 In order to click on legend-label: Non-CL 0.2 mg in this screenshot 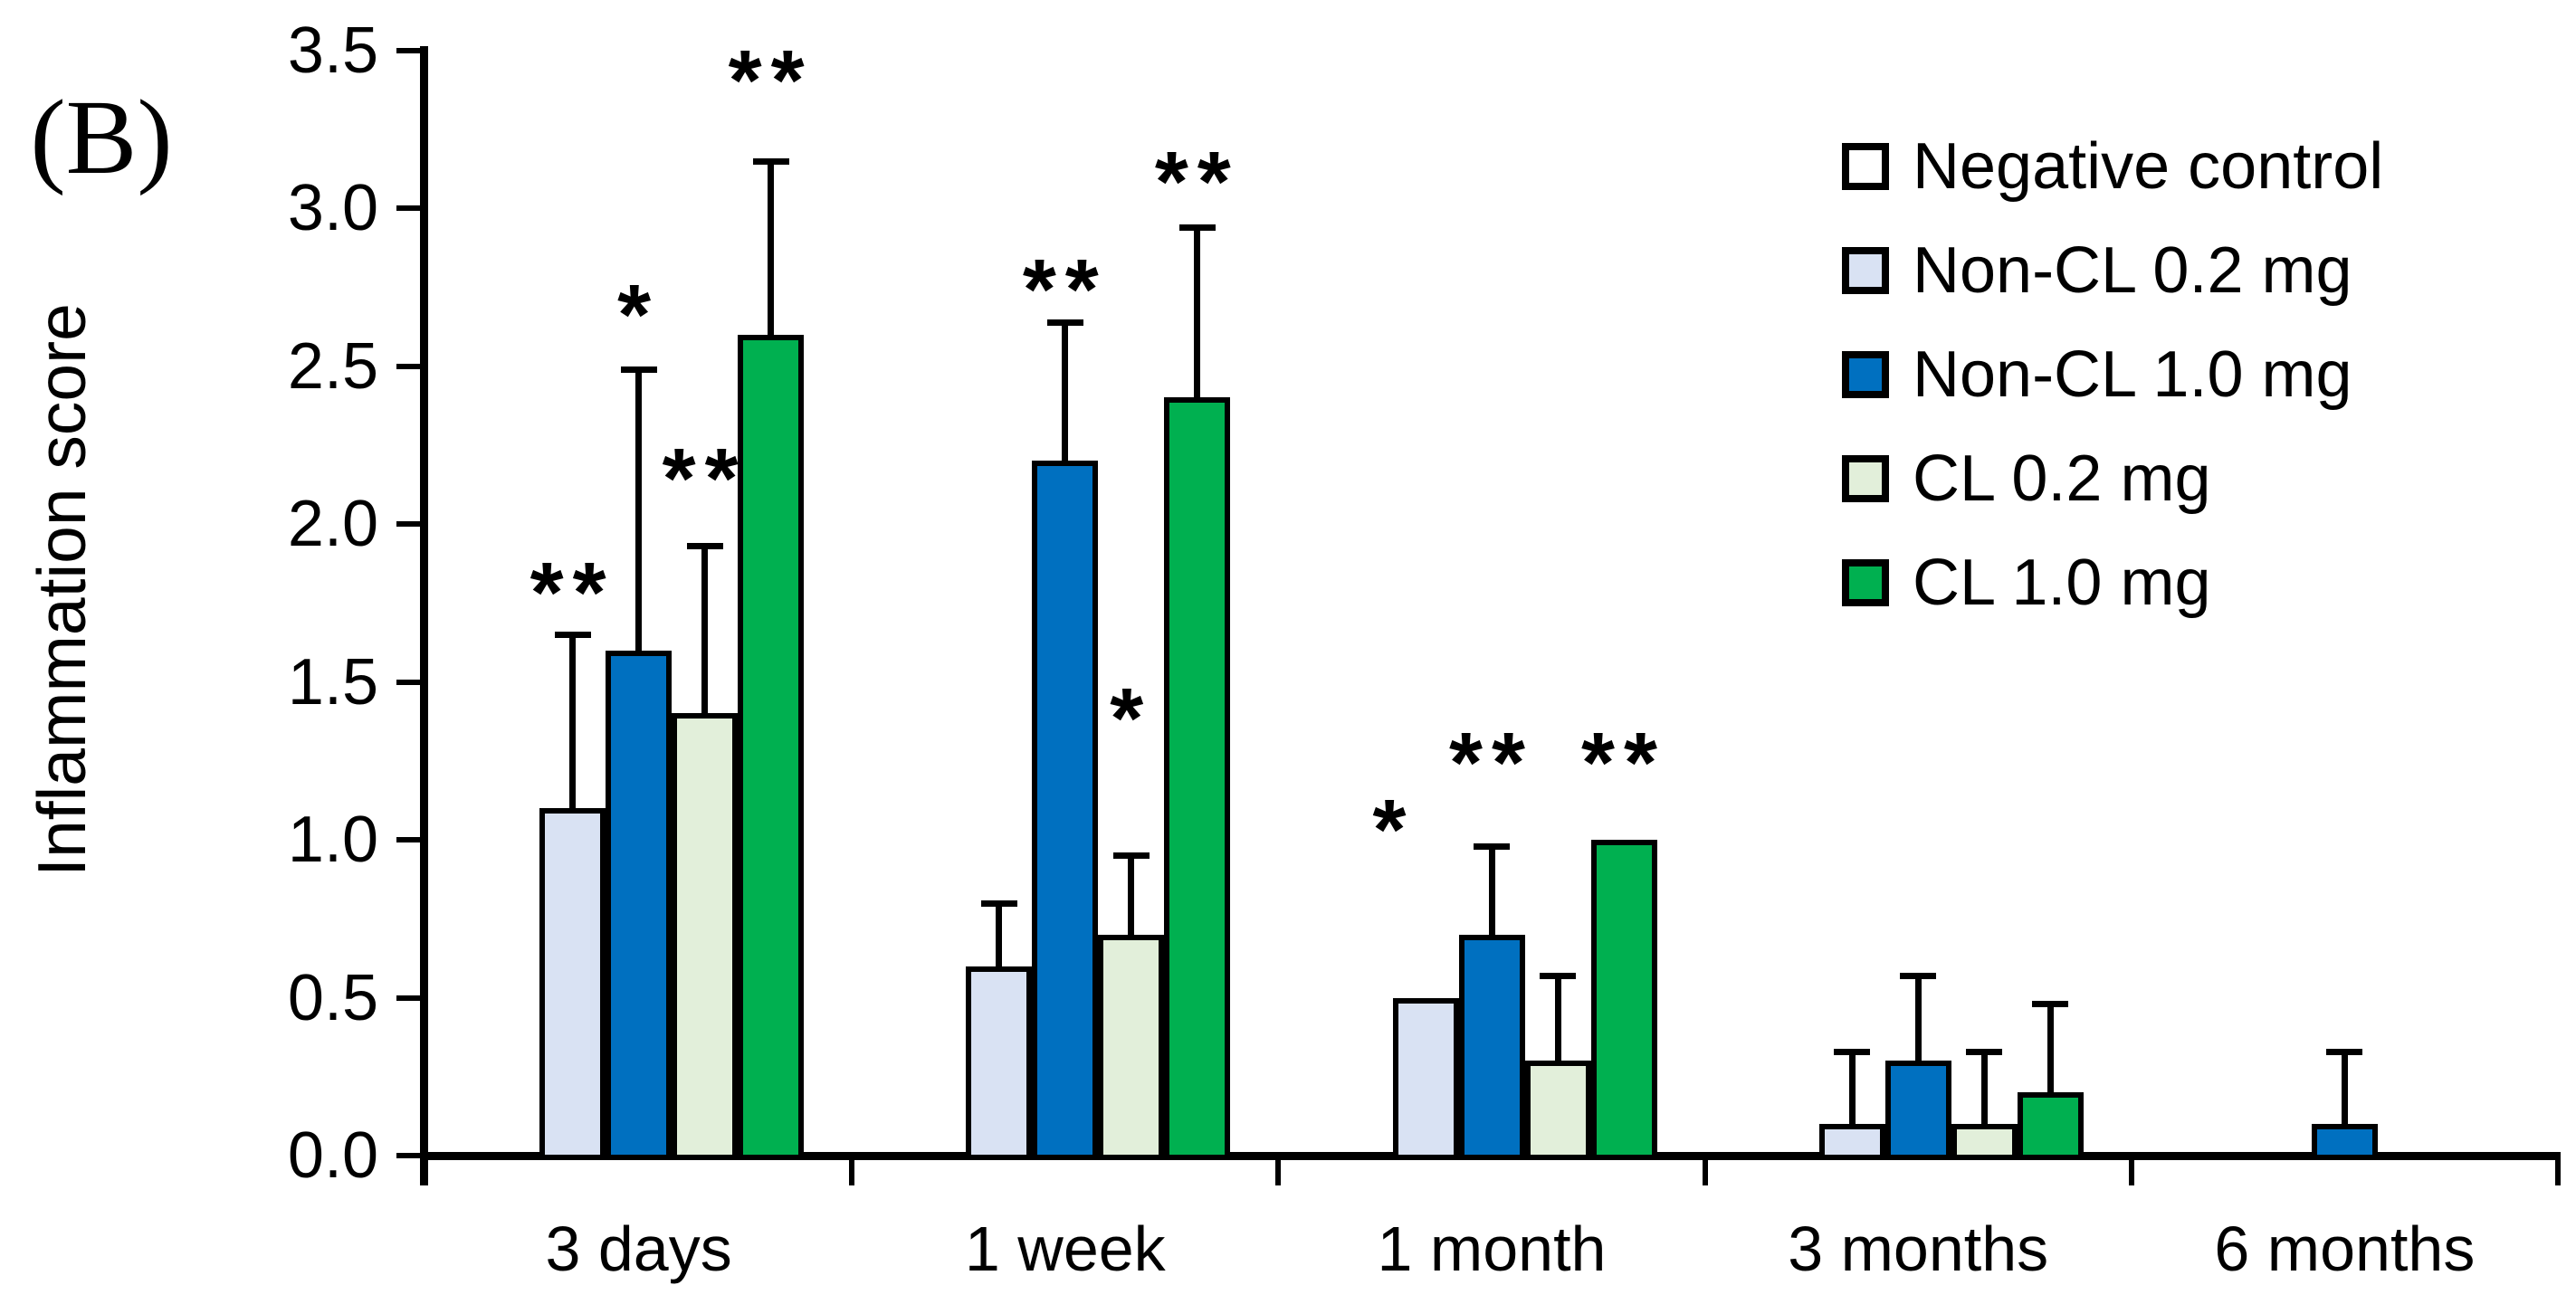, I will do `click(2132, 270)`.